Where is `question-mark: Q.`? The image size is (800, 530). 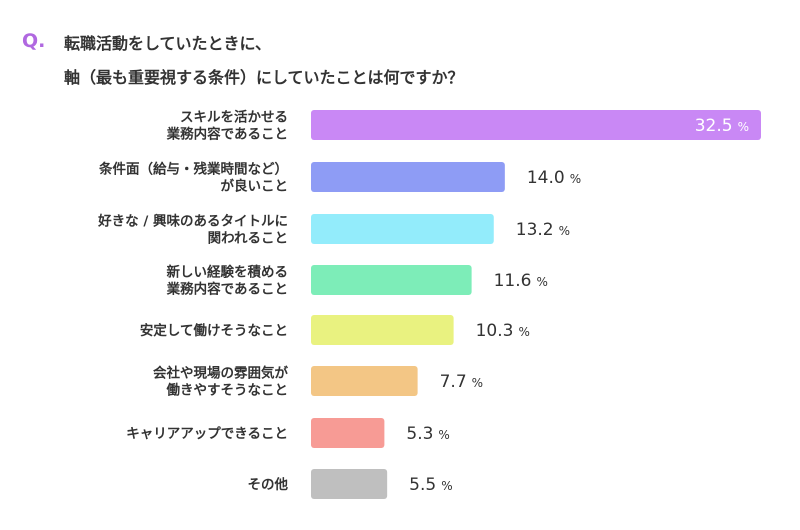 question-mark: Q. is located at coordinates (34, 41).